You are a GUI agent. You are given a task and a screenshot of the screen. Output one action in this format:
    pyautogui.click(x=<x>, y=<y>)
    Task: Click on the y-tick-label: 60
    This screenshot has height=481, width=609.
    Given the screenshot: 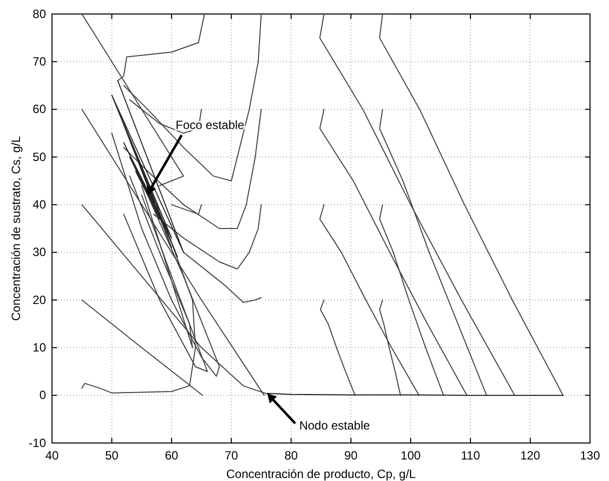 What is the action you would take?
    pyautogui.click(x=39, y=109)
    